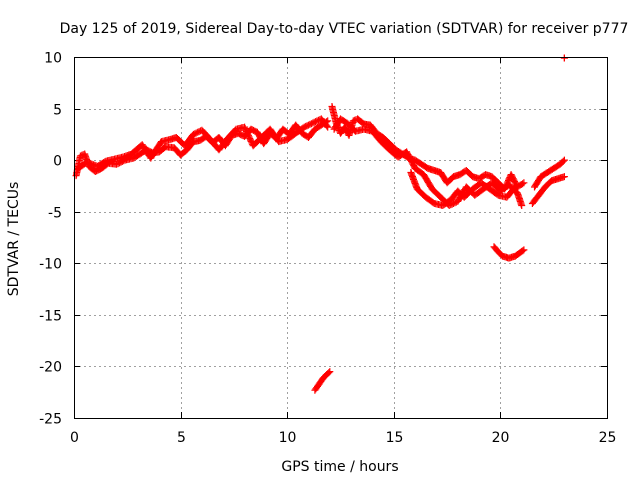  I want to click on x-tick-label: 25, so click(608, 438).